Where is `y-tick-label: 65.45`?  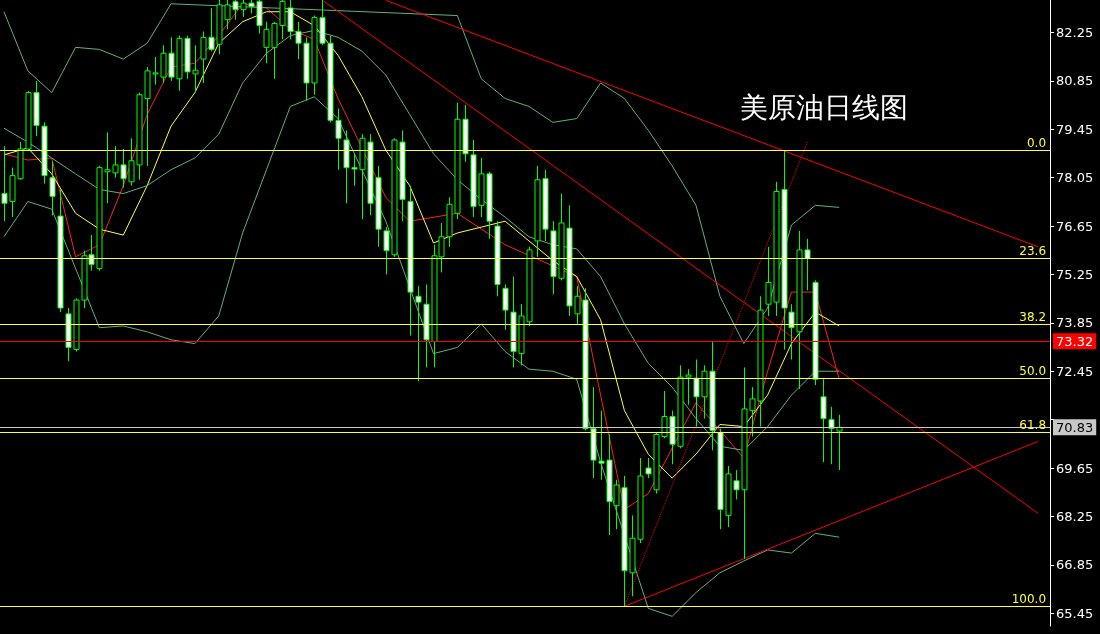 y-tick-label: 65.45 is located at coordinates (1075, 613).